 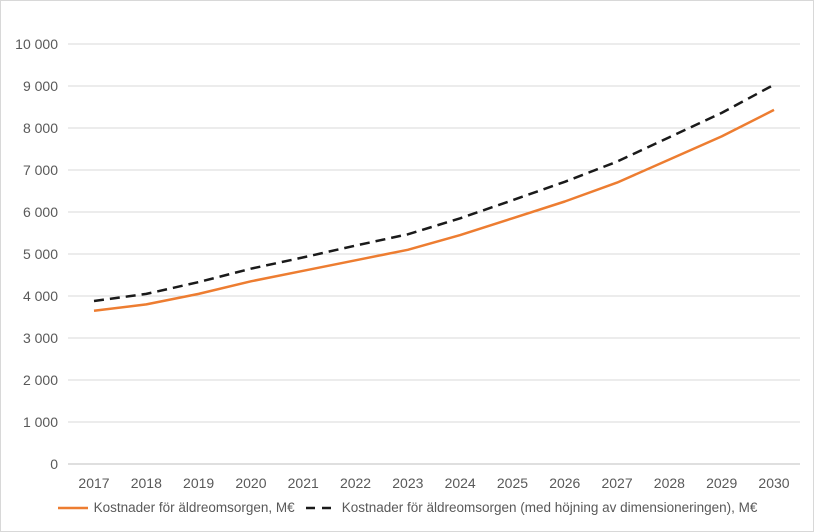 I want to click on x-tick-label: 2024, so click(x=460, y=483).